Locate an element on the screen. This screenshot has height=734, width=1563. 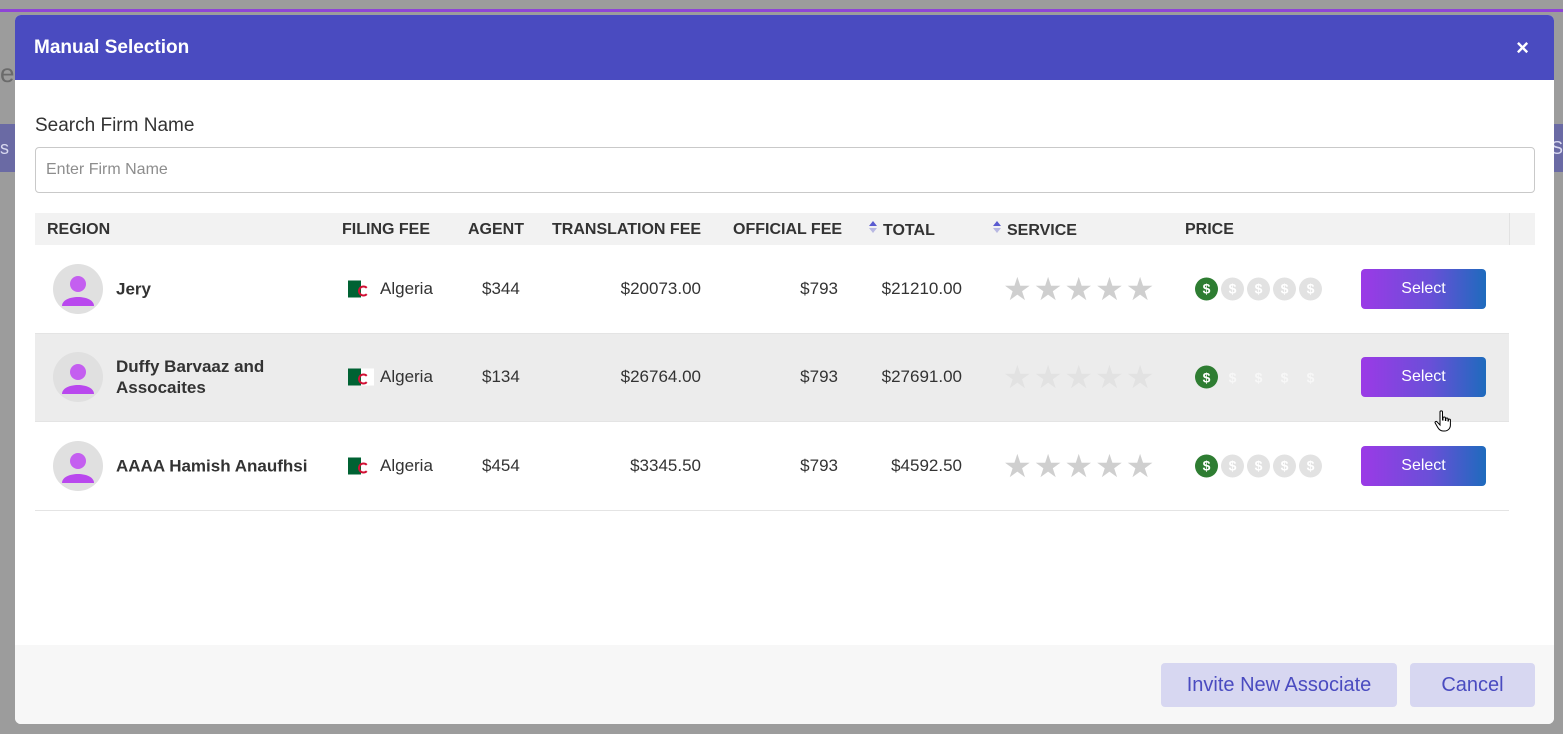
column-header-total: TOTAL is located at coordinates (902, 230).